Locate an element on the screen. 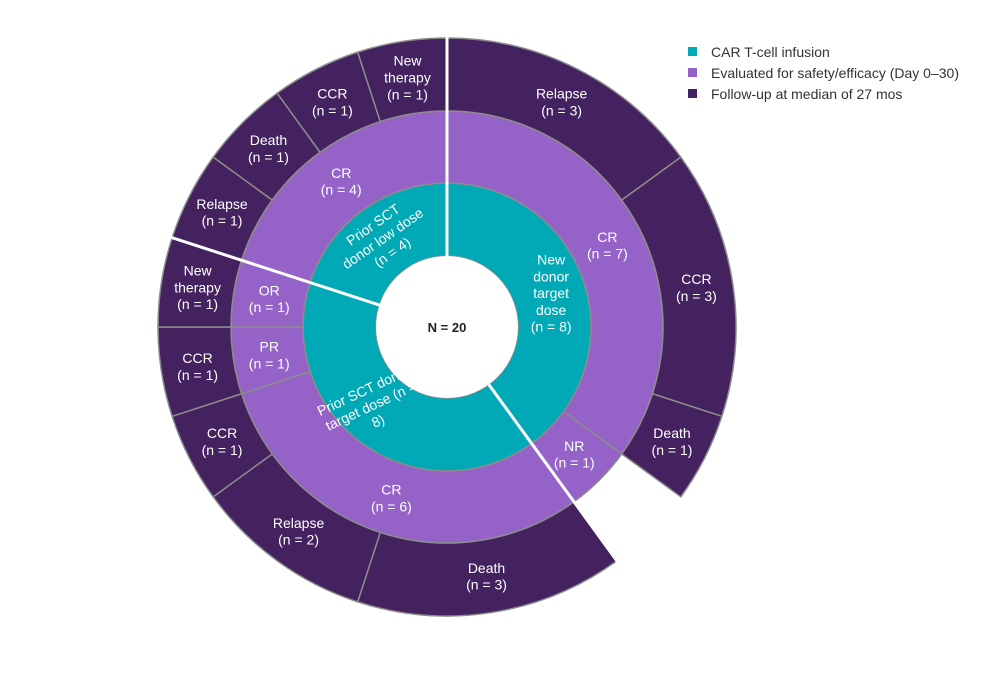  response-label: CR (n = 4) is located at coordinates (341, 181).